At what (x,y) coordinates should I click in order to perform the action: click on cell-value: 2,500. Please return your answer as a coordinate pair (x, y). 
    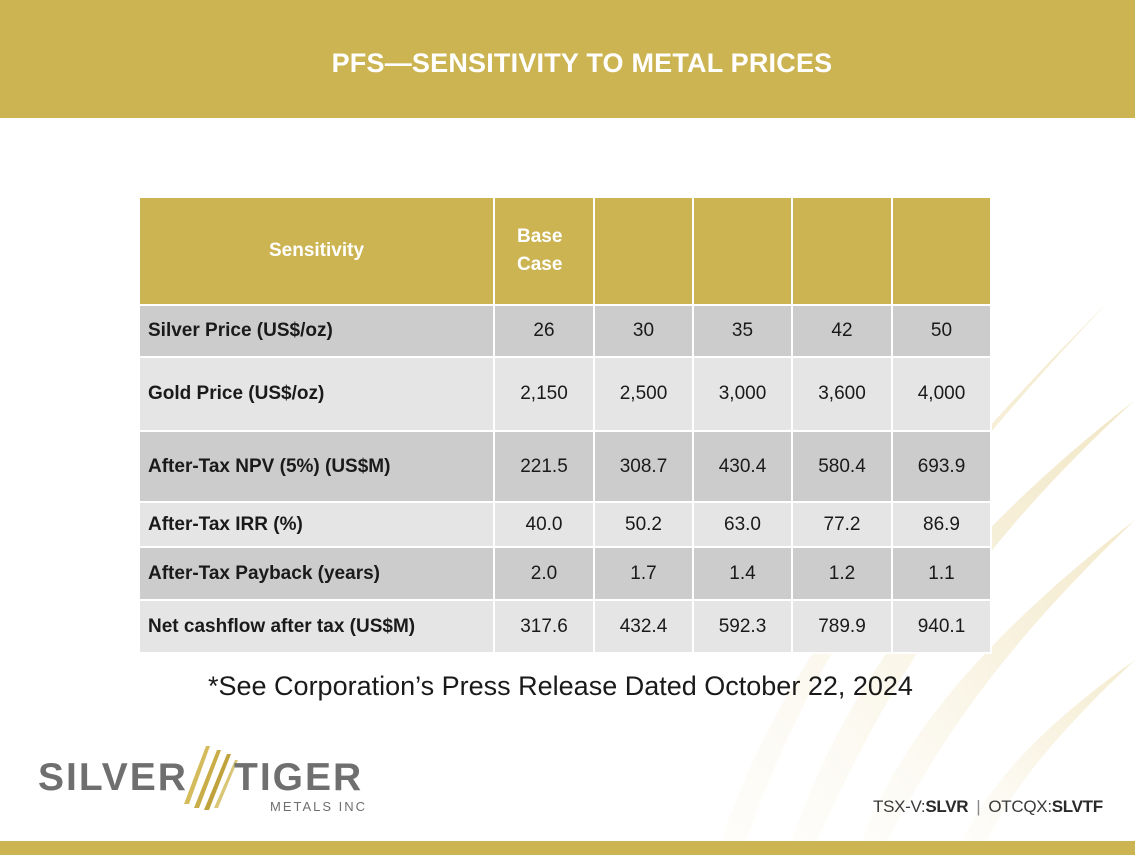
    Looking at the image, I should click on (643, 394).